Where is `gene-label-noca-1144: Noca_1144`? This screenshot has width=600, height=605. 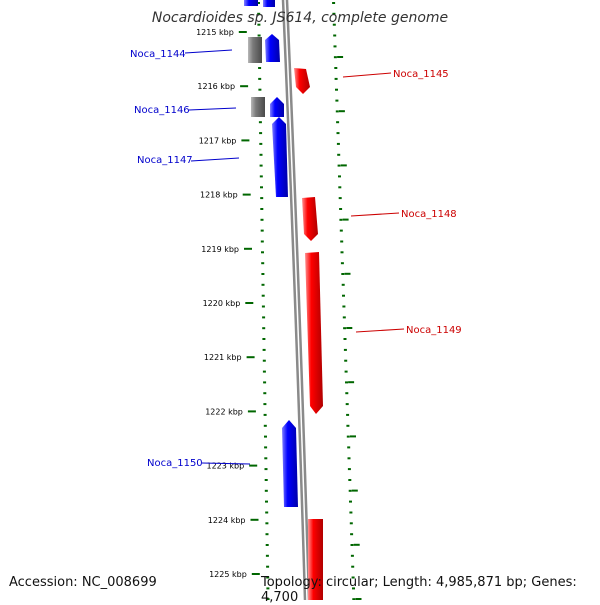
gene-label-noca-1144: Noca_1144 is located at coordinates (158, 54).